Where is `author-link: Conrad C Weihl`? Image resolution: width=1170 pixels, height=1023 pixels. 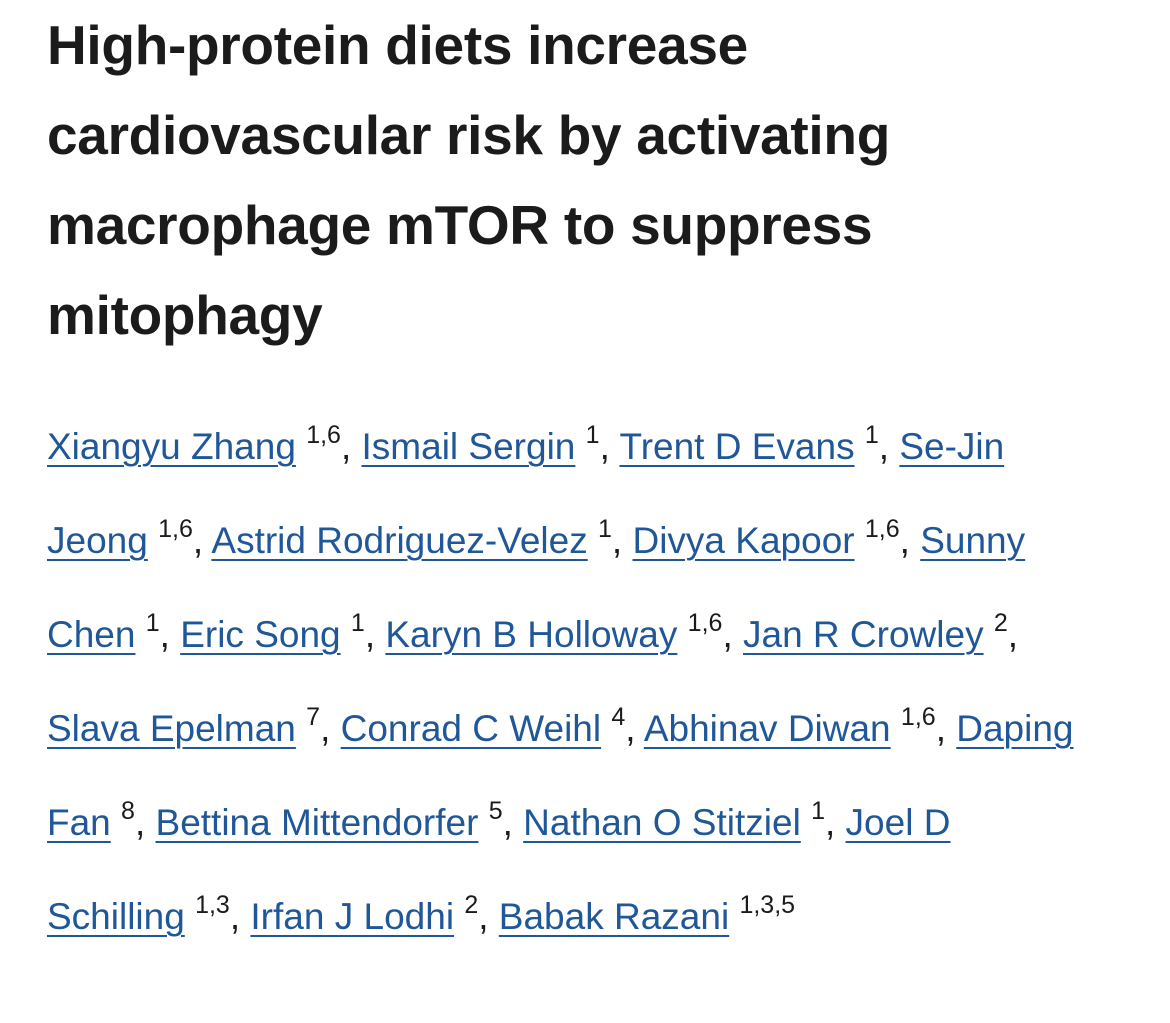
author-link: Conrad C Weihl is located at coordinates (471, 728).